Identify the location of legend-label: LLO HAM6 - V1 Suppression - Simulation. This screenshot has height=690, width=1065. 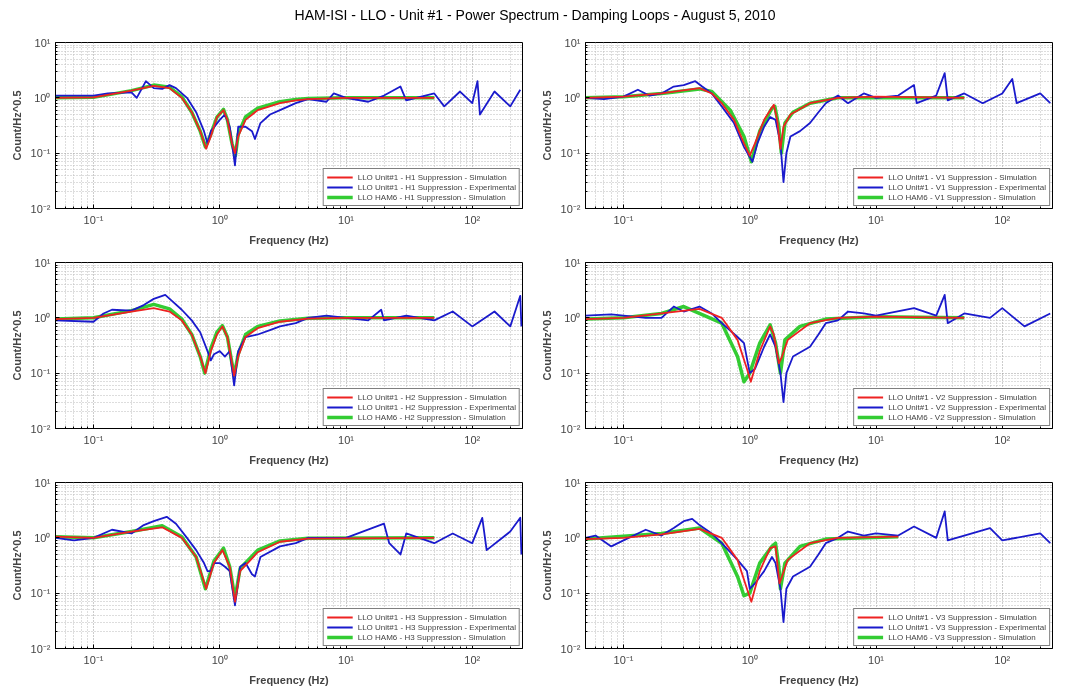
(962, 197).